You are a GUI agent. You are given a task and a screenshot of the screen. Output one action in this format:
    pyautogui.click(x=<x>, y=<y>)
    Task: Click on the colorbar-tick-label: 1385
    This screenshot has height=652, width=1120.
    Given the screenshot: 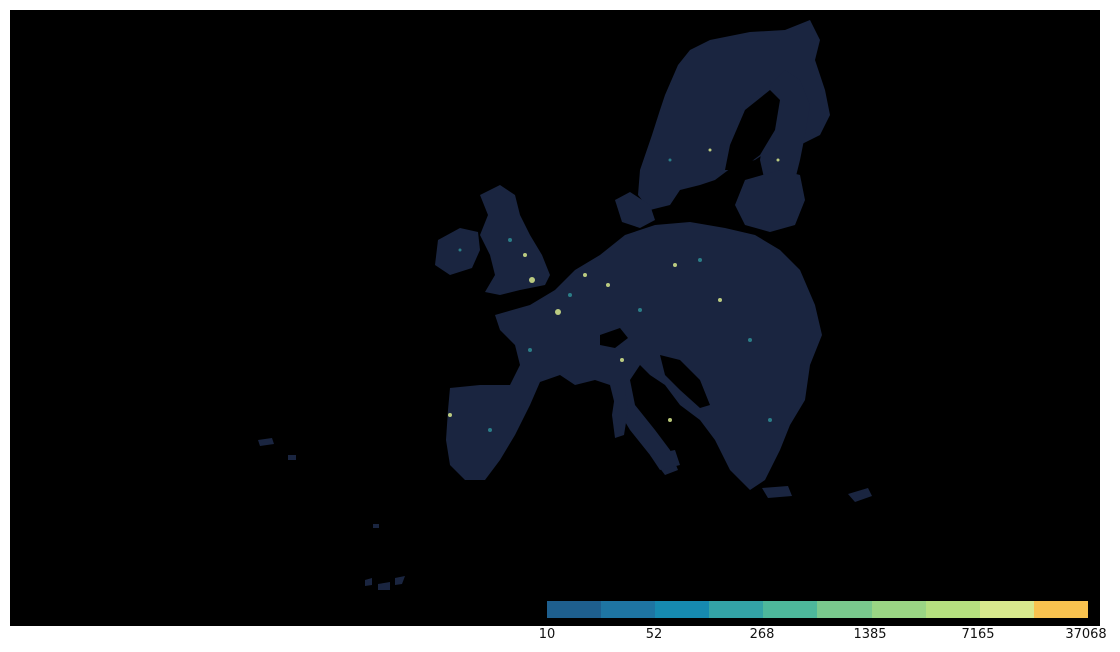 What is the action you would take?
    pyautogui.click(x=870, y=634)
    